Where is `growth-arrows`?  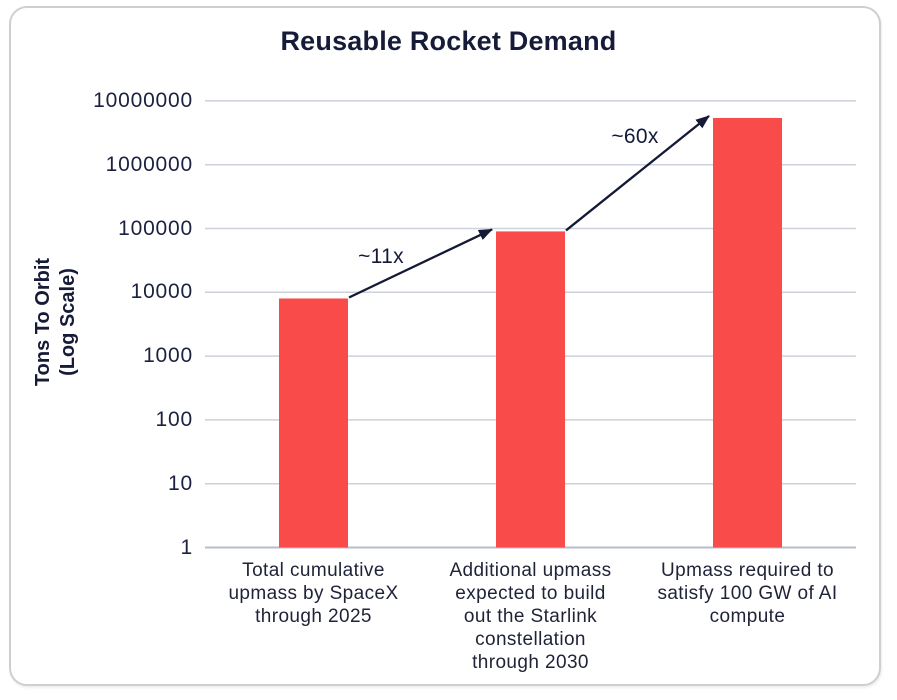
growth-arrows is located at coordinates (529, 207).